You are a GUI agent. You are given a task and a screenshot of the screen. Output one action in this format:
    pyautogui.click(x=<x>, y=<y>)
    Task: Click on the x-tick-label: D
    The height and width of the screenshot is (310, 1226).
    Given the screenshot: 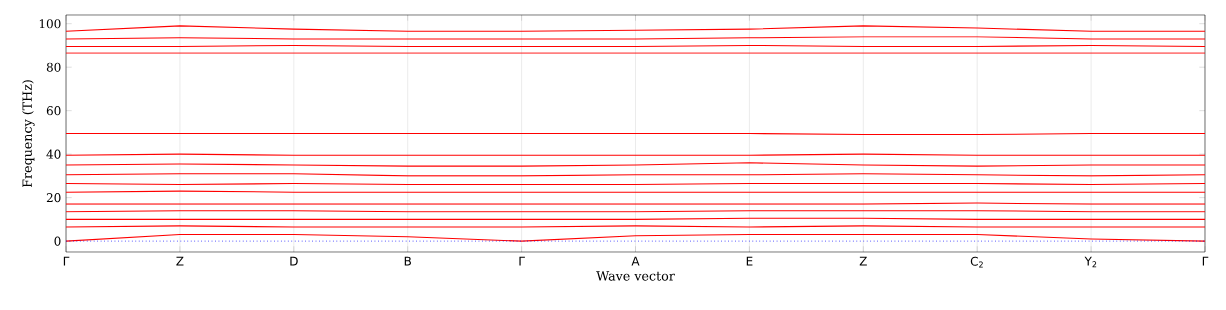 What is the action you would take?
    pyautogui.click(x=294, y=261)
    